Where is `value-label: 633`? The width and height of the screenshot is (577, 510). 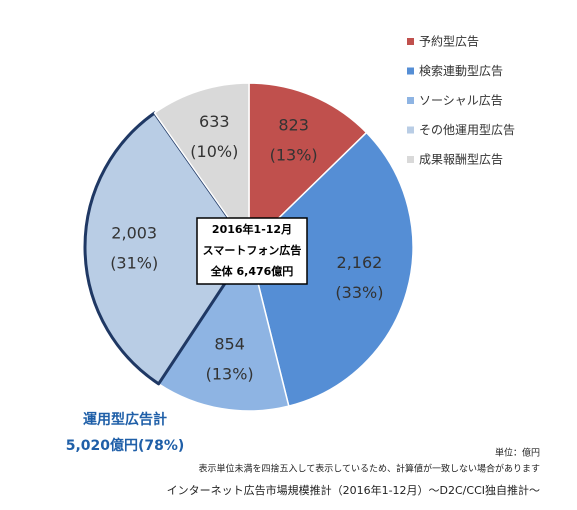 value-label: 633 is located at coordinates (214, 121).